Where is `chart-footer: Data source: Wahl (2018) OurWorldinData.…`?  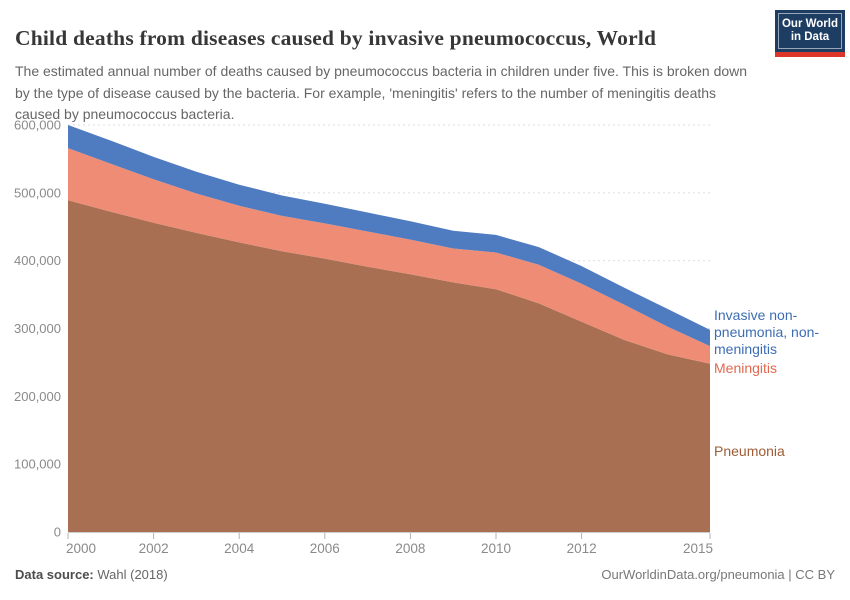 chart-footer: Data source: Wahl (2018) OurWorldinData.… is located at coordinates (425, 574).